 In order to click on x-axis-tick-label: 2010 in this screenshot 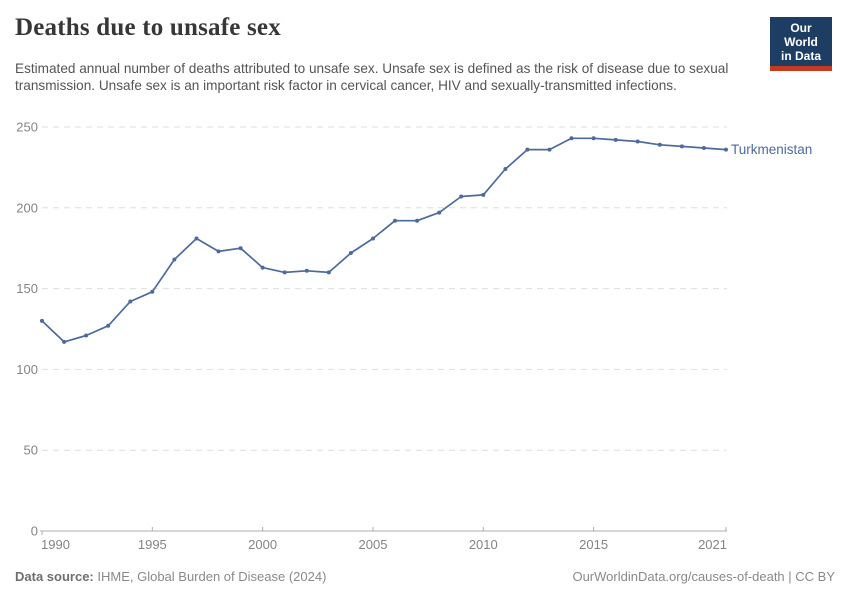, I will do `click(483, 544)`.